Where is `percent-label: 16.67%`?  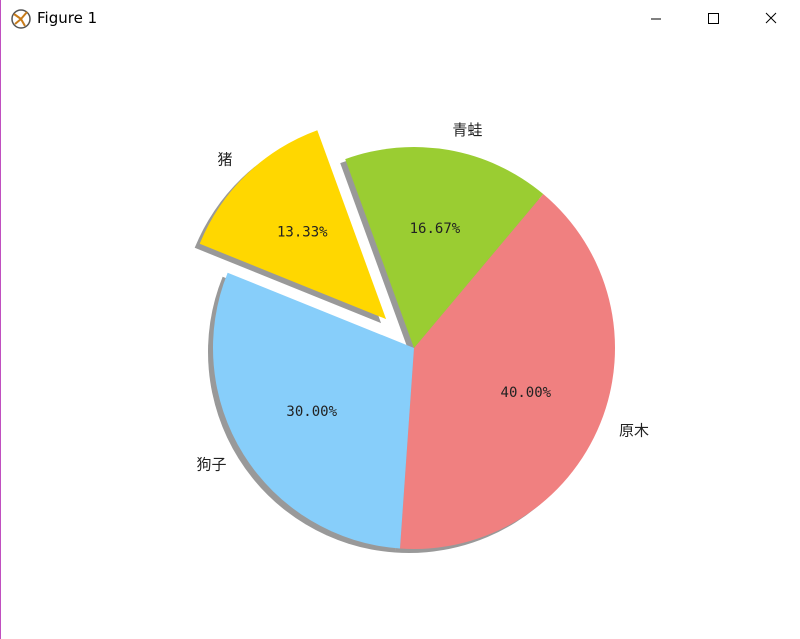
percent-label: 16.67% is located at coordinates (435, 229).